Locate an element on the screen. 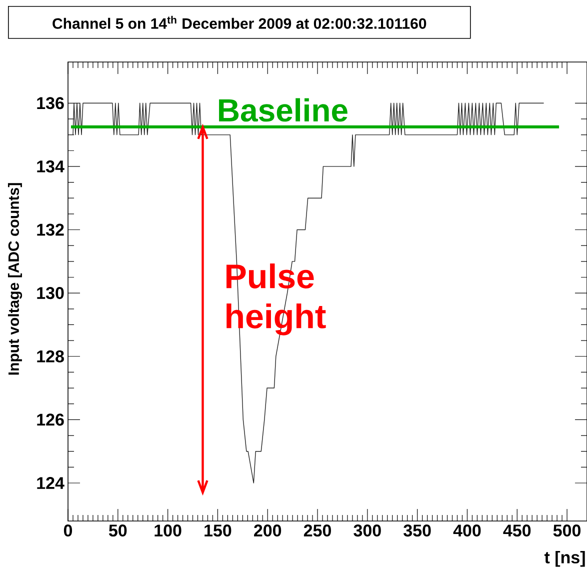  y-tick-label: 136 is located at coordinates (50, 103).